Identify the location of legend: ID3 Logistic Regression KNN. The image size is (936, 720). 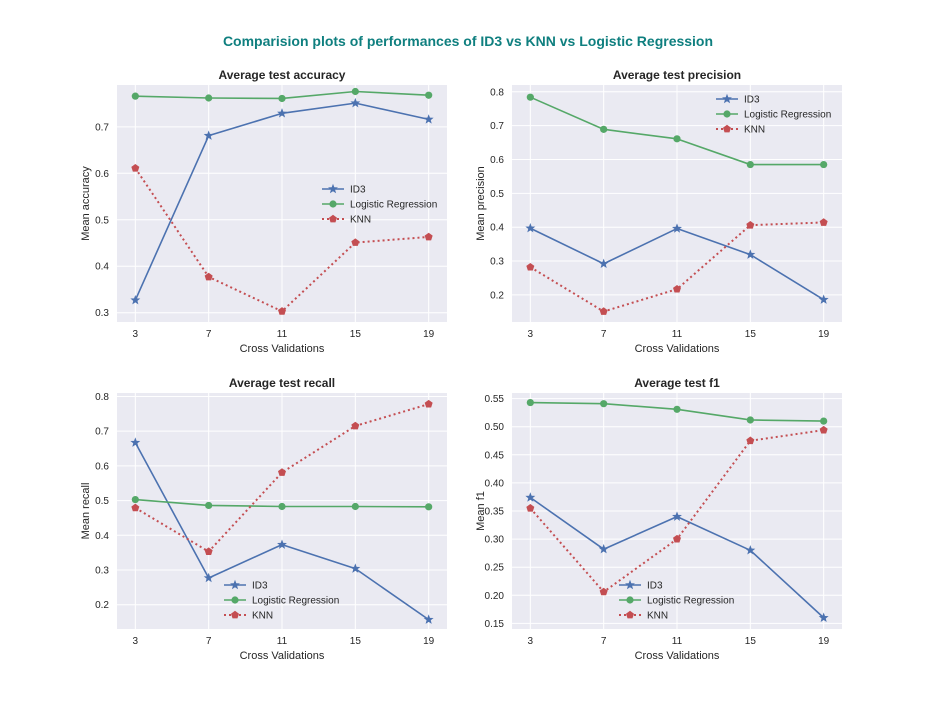
(773, 114).